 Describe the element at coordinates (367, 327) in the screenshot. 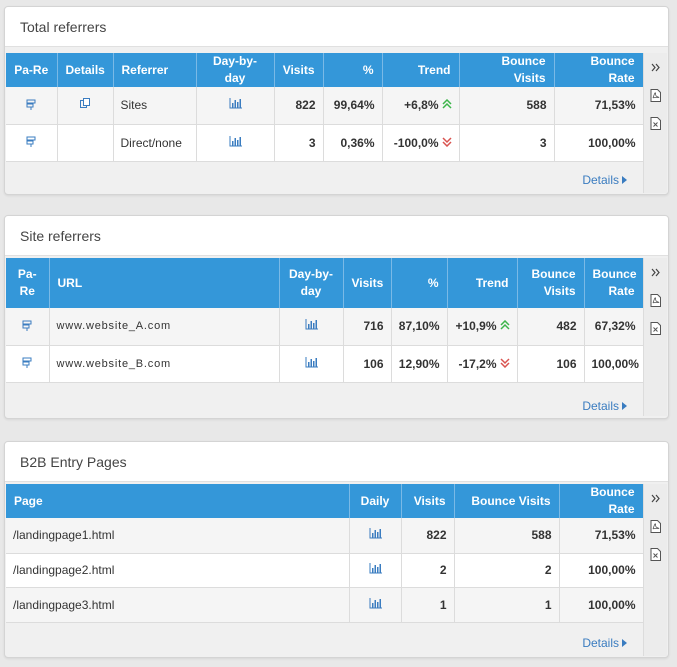

I see `visits-cell: 716` at that location.